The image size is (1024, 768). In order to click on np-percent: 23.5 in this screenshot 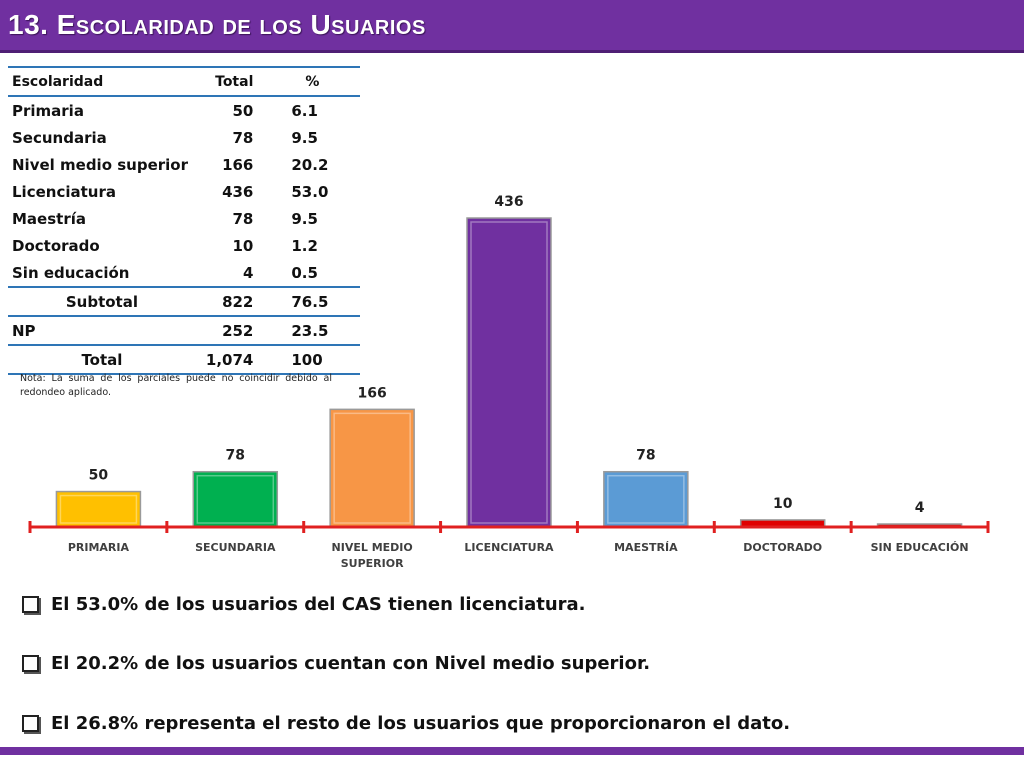, I will do `click(312, 331)`.